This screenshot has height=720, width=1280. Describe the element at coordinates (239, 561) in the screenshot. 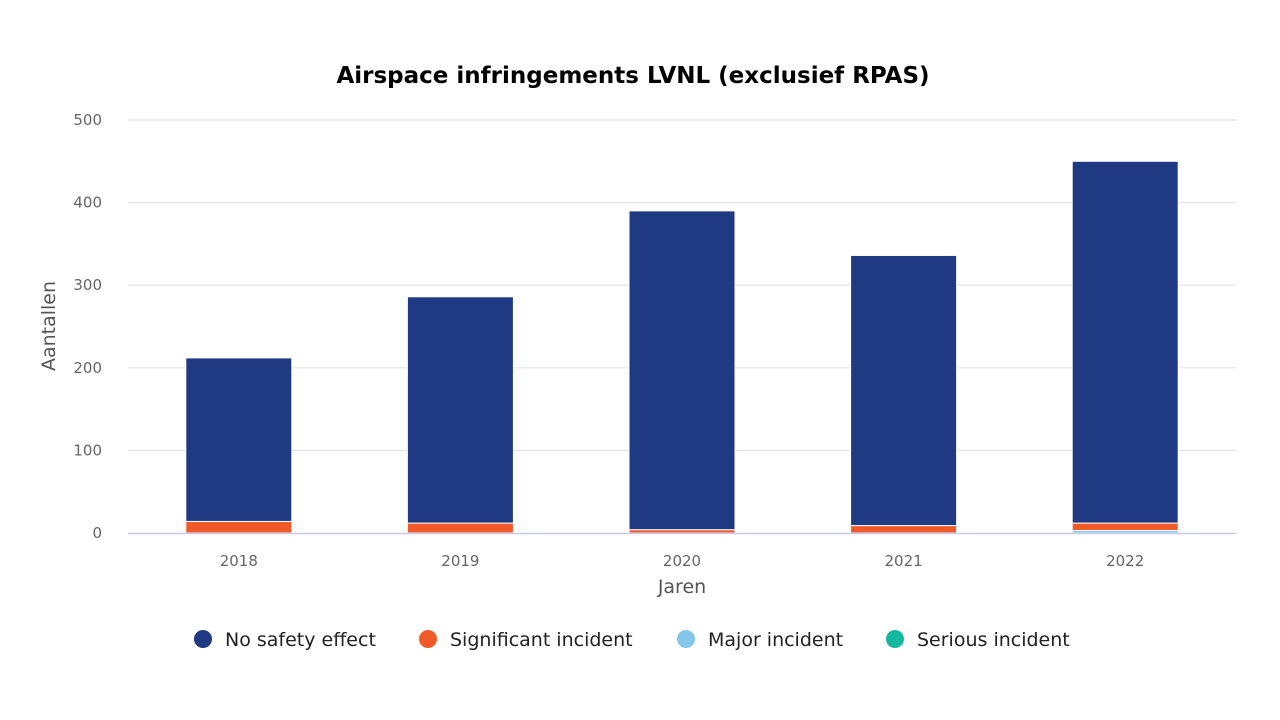

I see `x-tick-label: 2018` at that location.